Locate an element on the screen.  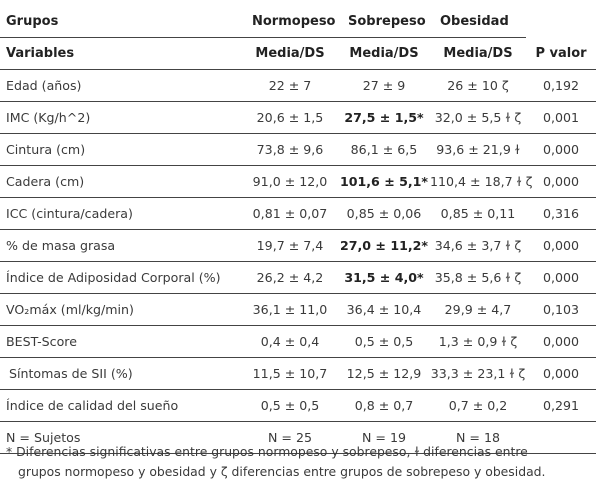
normopeso-cell: N = 25 is located at coordinates (290, 437).